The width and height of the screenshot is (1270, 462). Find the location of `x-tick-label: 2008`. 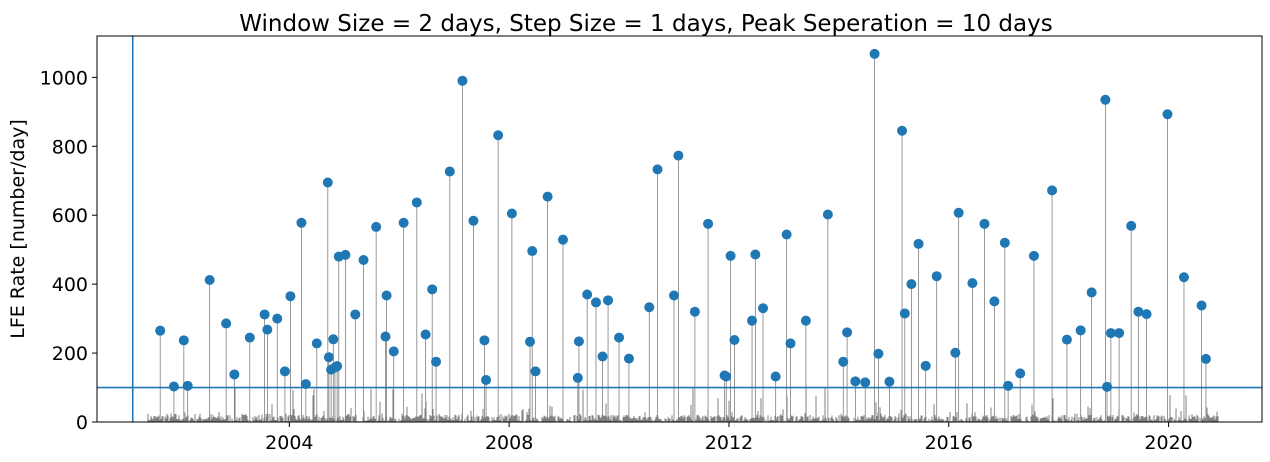

x-tick-label: 2008 is located at coordinates (509, 443).